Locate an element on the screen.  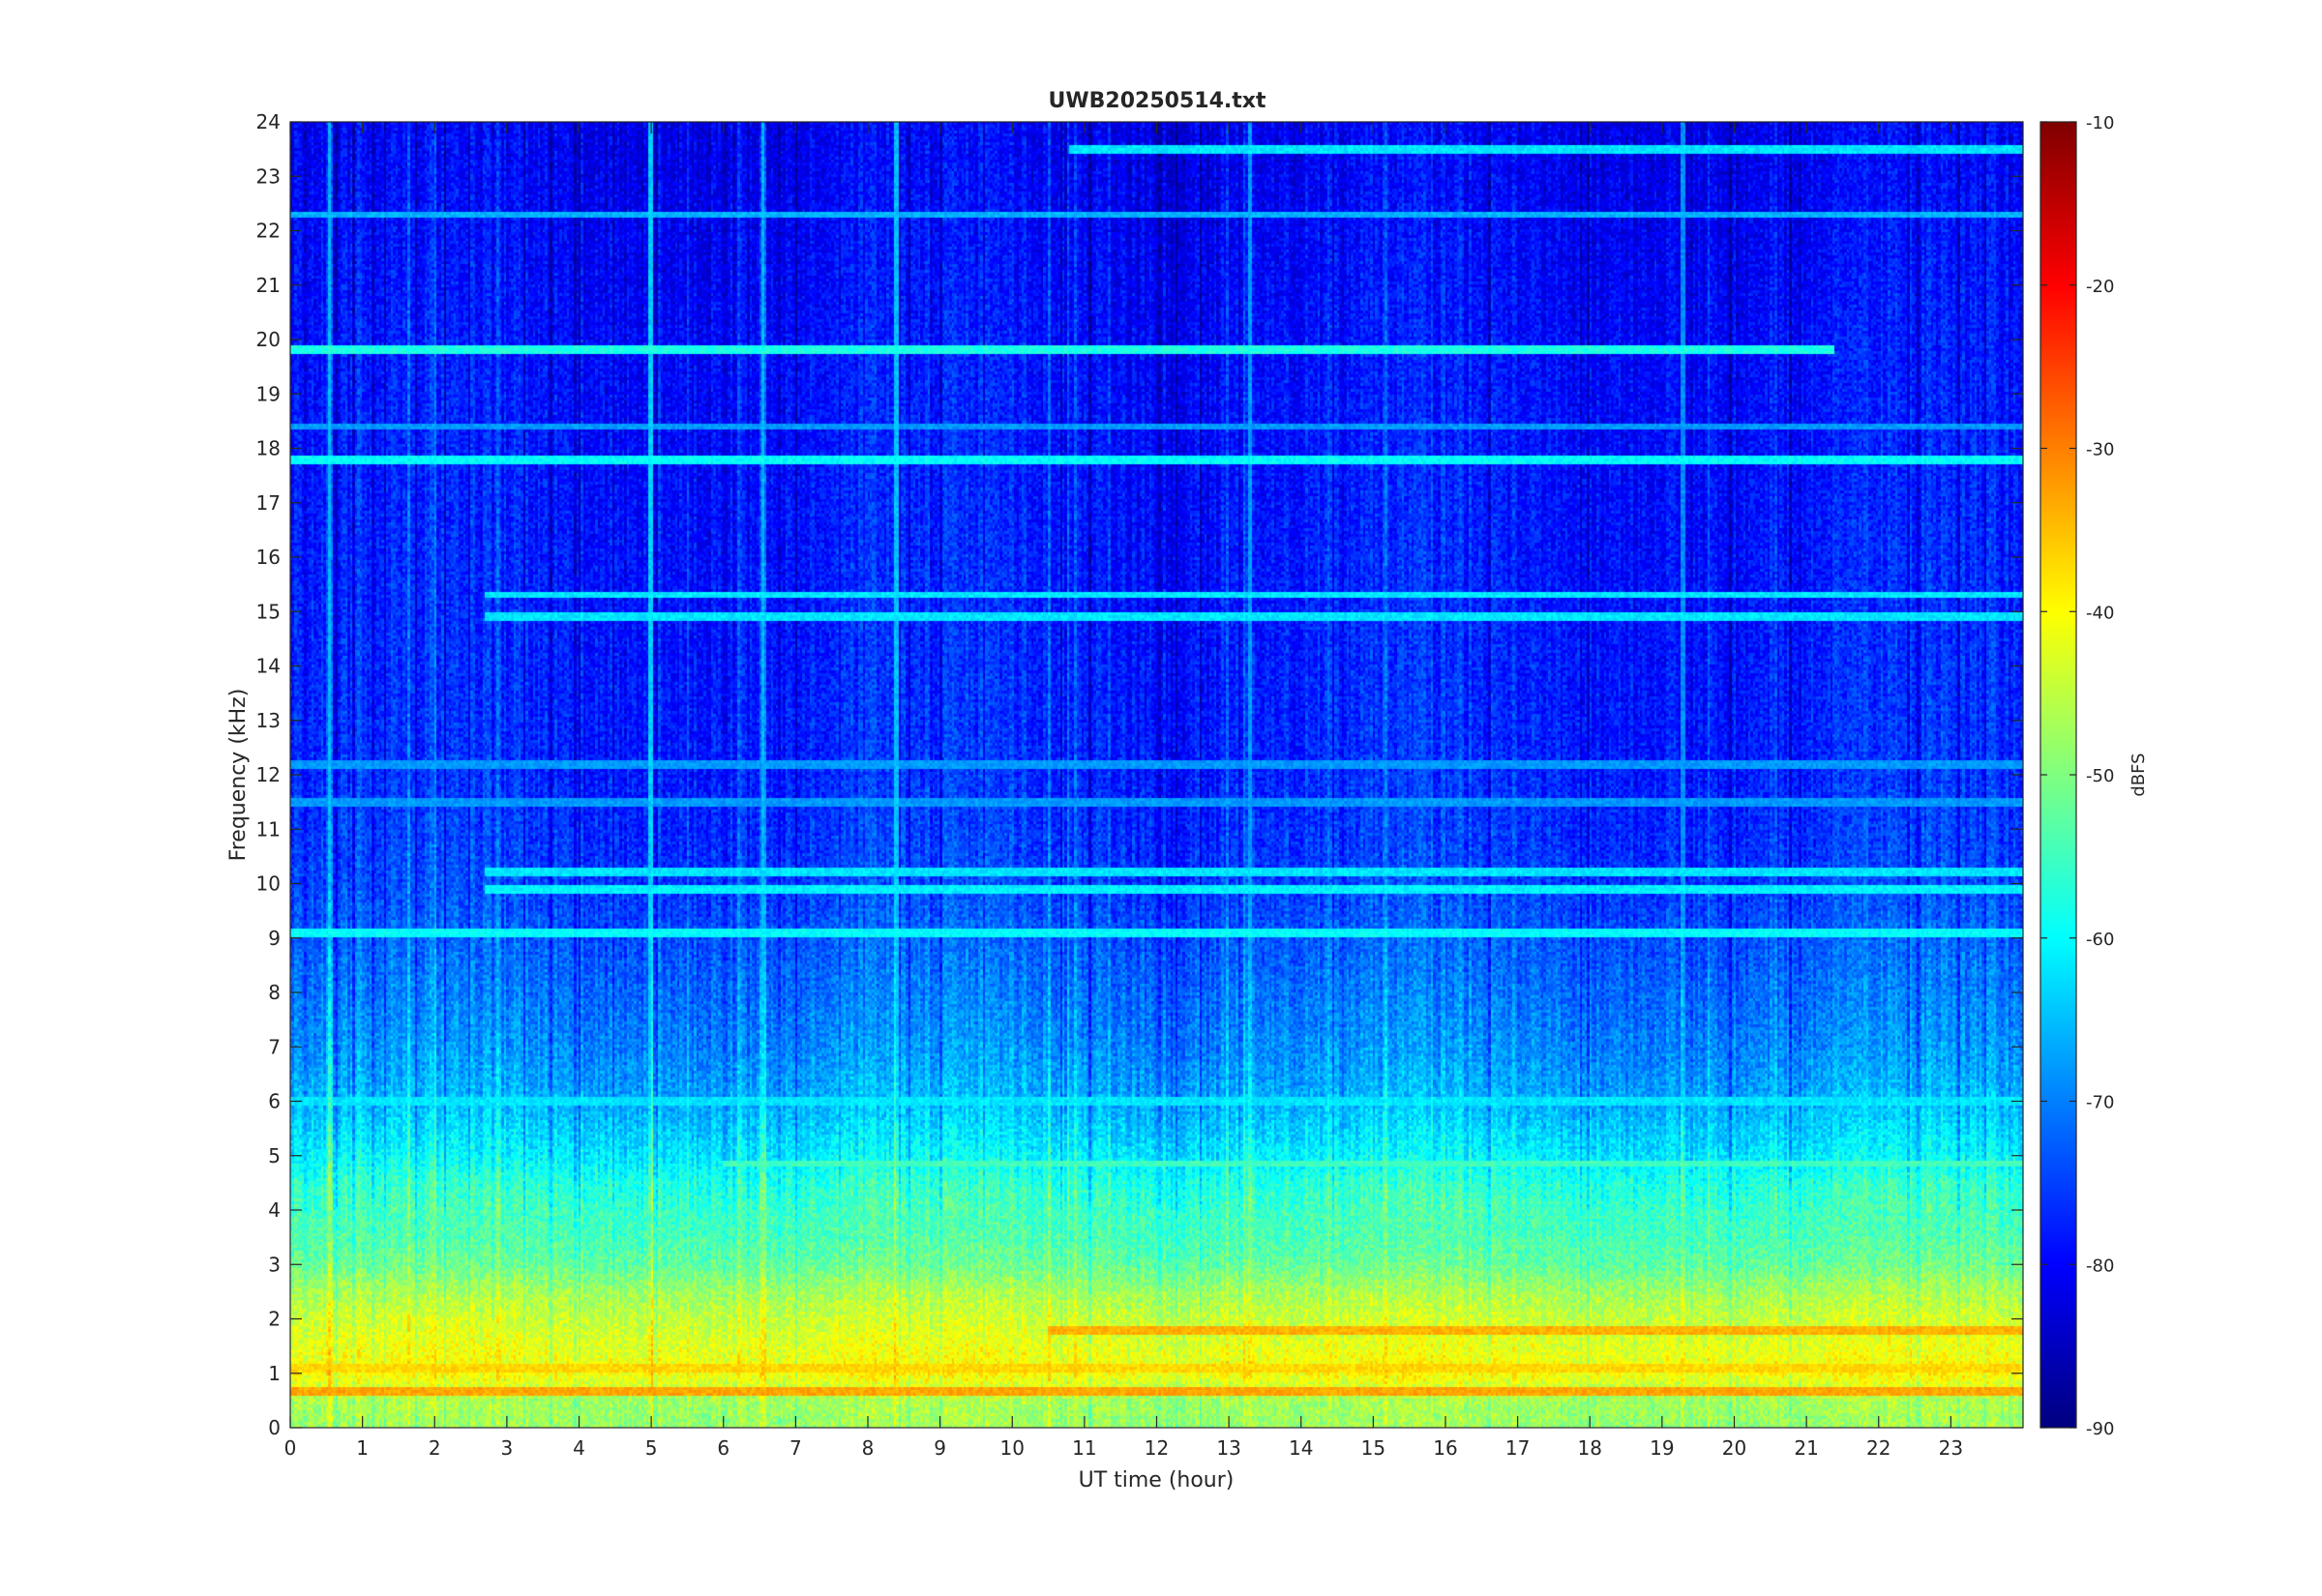
y-tick-label: 0 is located at coordinates (274, 1427).